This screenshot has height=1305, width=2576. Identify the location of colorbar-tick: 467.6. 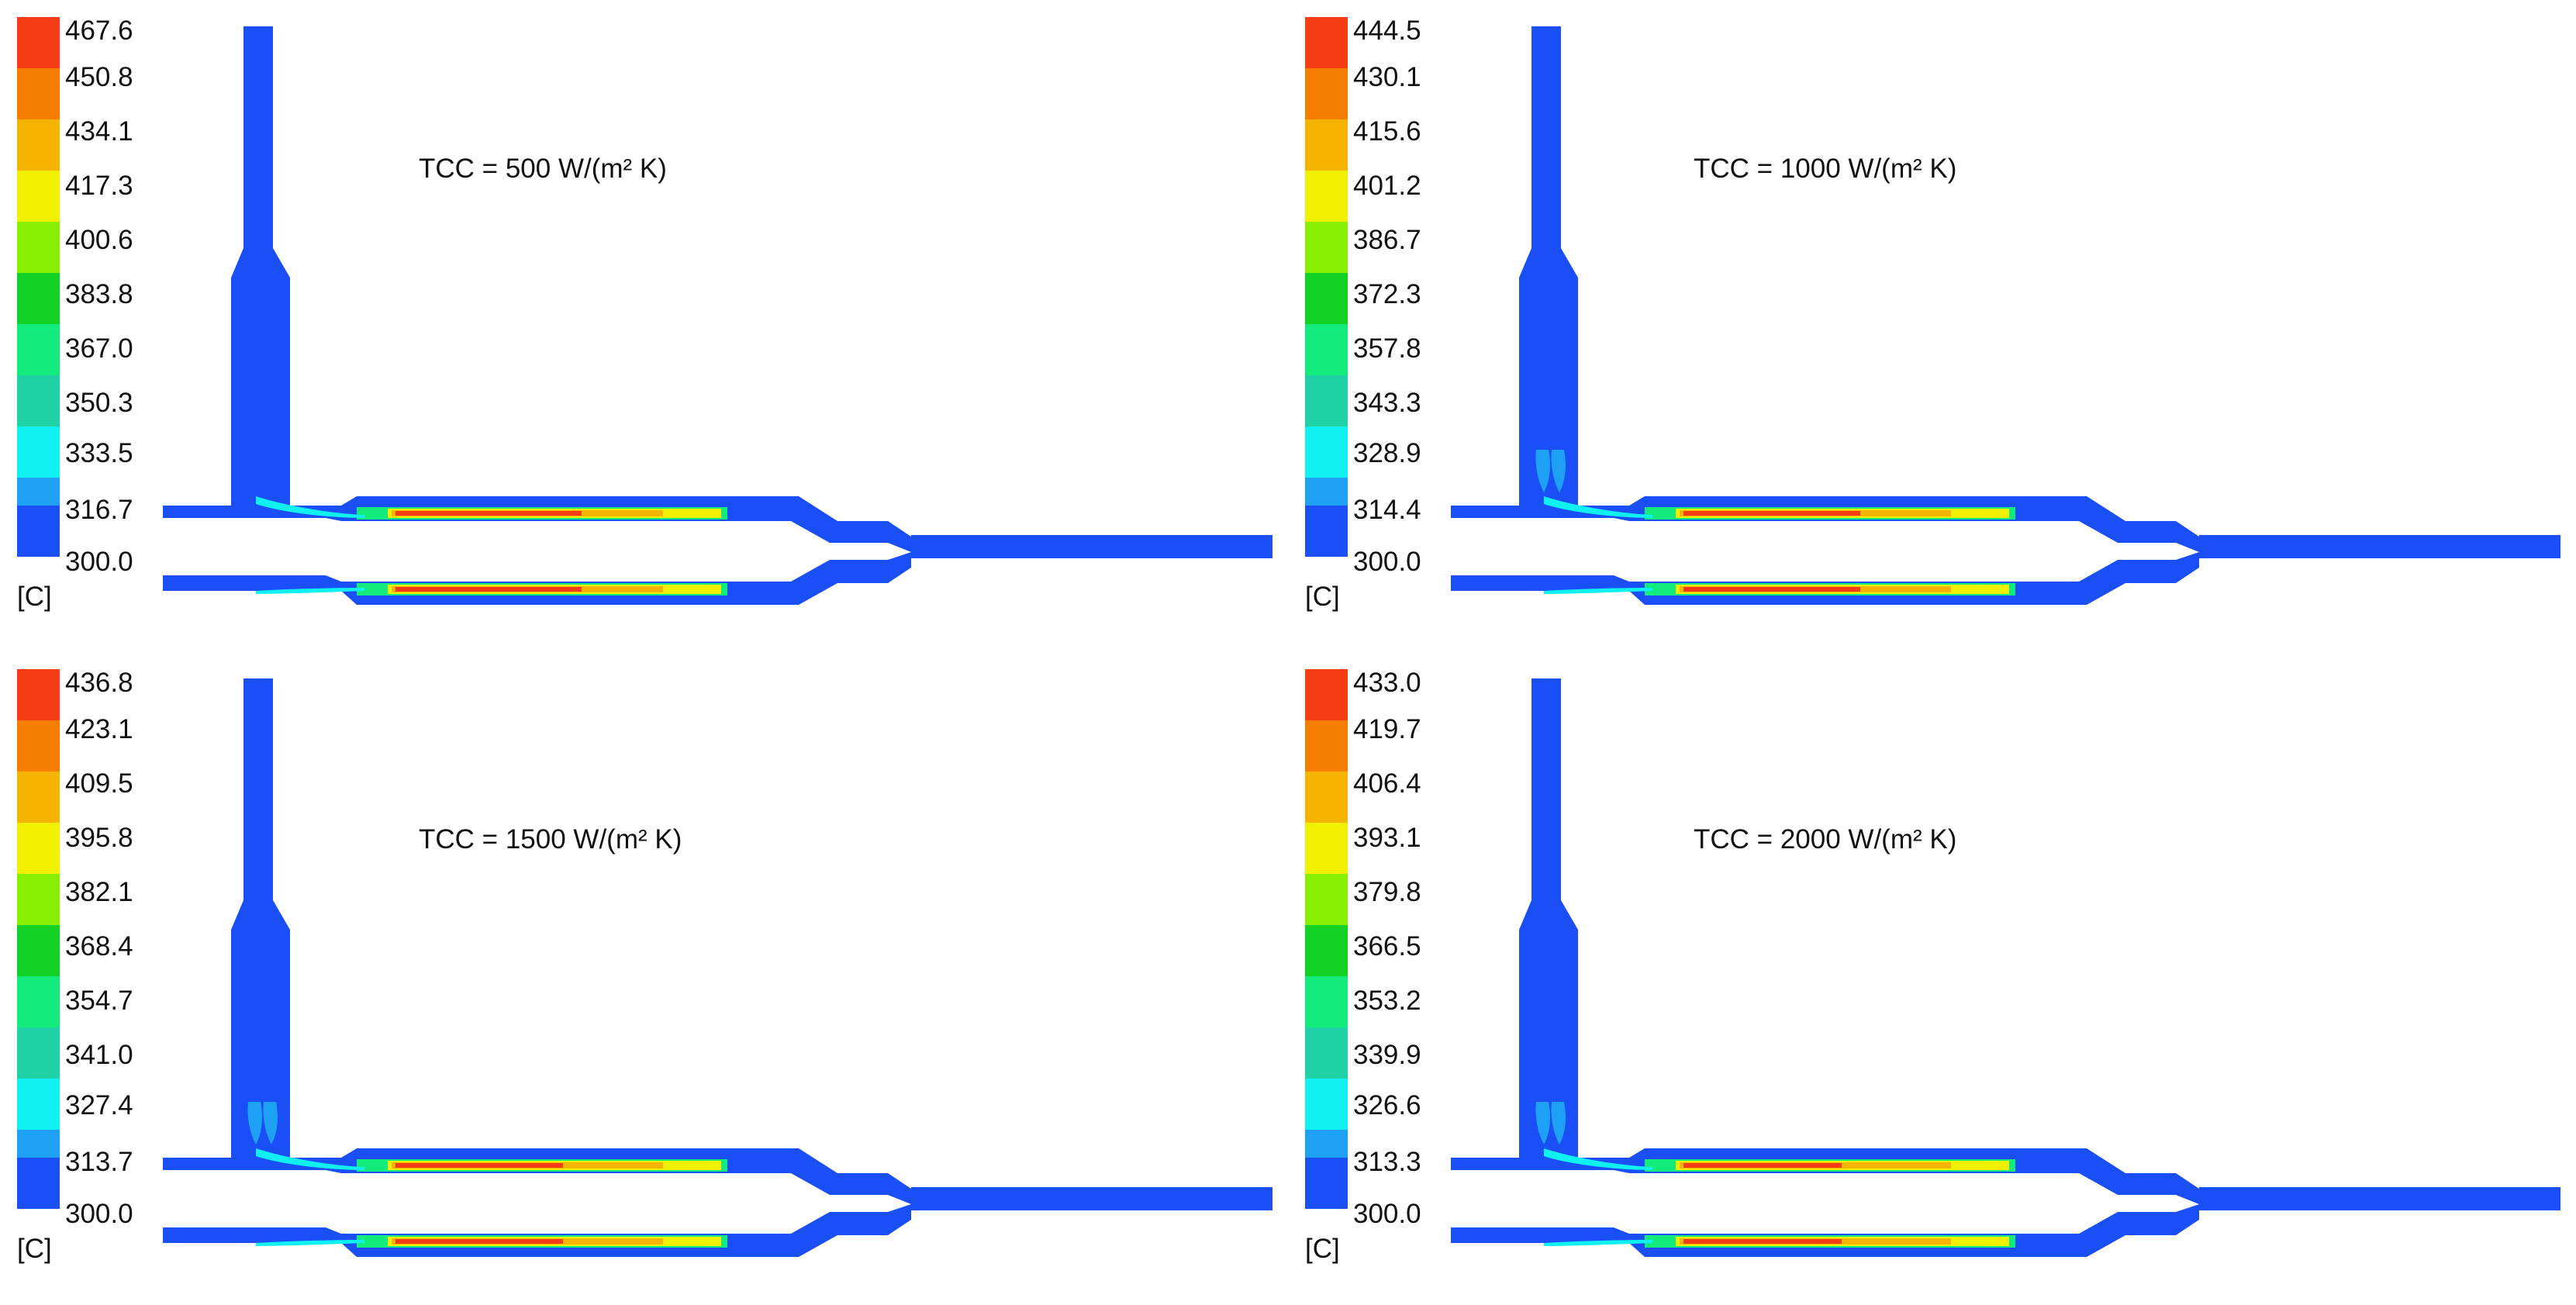
(99, 31).